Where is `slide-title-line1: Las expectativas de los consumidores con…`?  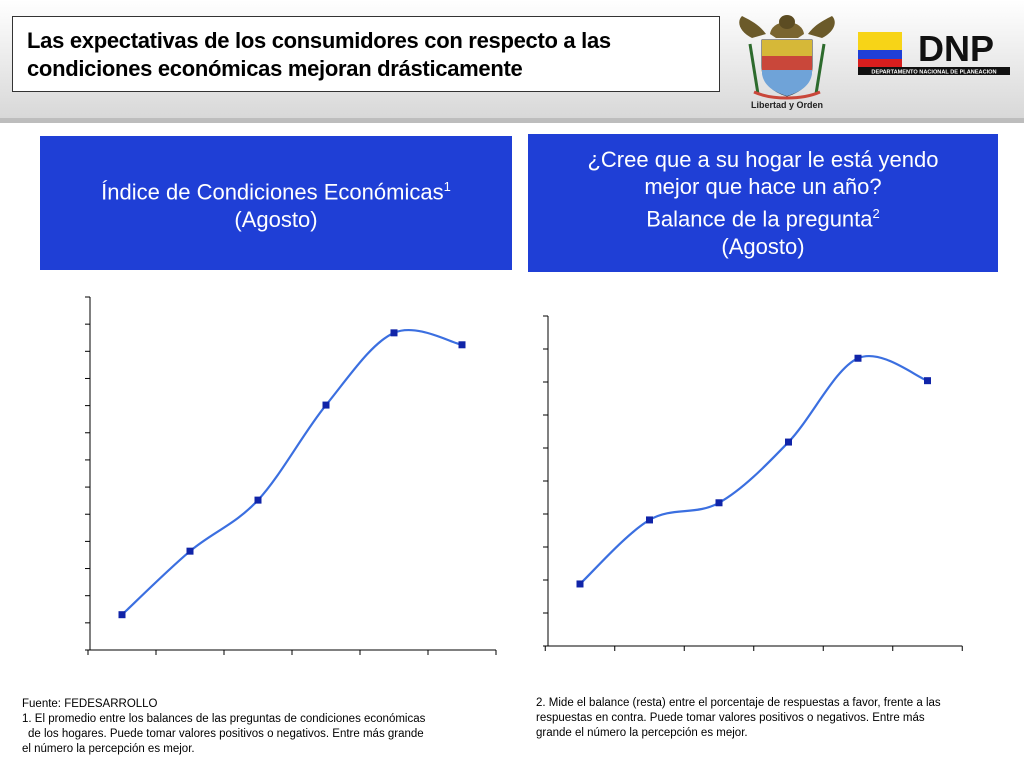 slide-title-line1: Las expectativas de los consumidores con… is located at coordinates (319, 40).